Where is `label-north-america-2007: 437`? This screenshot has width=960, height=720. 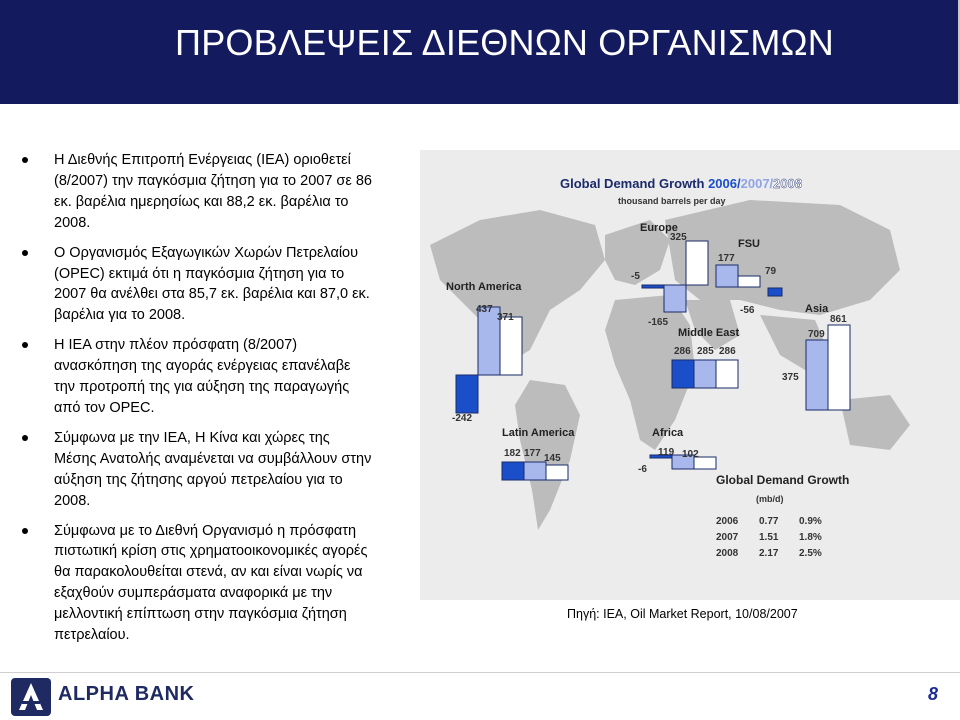
label-north-america-2007: 437 is located at coordinates (484, 309).